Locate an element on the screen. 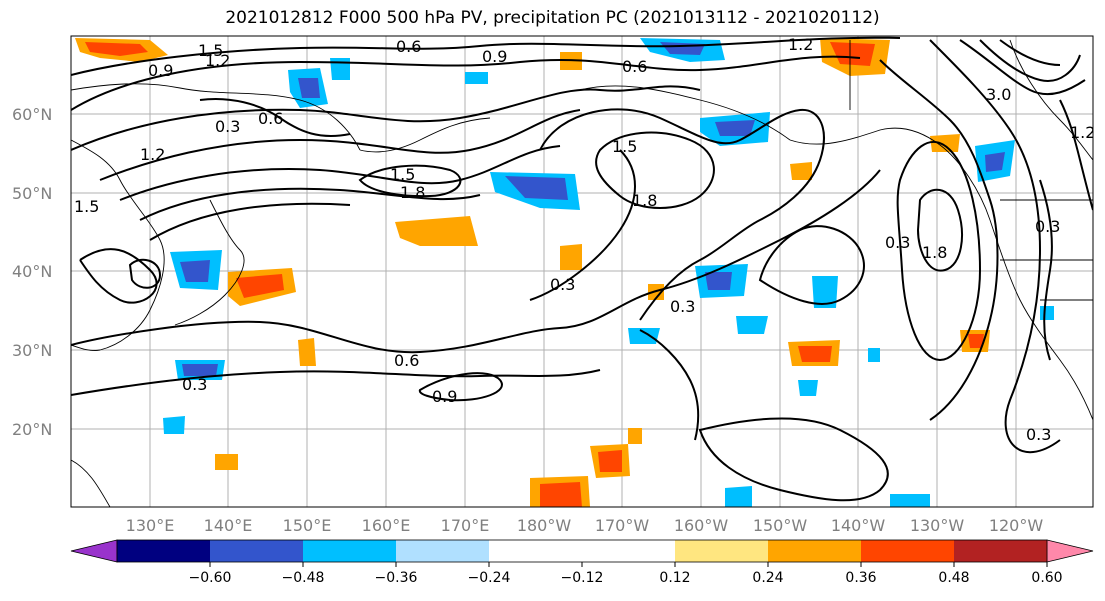 The height and width of the screenshot is (601, 1105). svg-text: 3.0 is located at coordinates (998, 94).